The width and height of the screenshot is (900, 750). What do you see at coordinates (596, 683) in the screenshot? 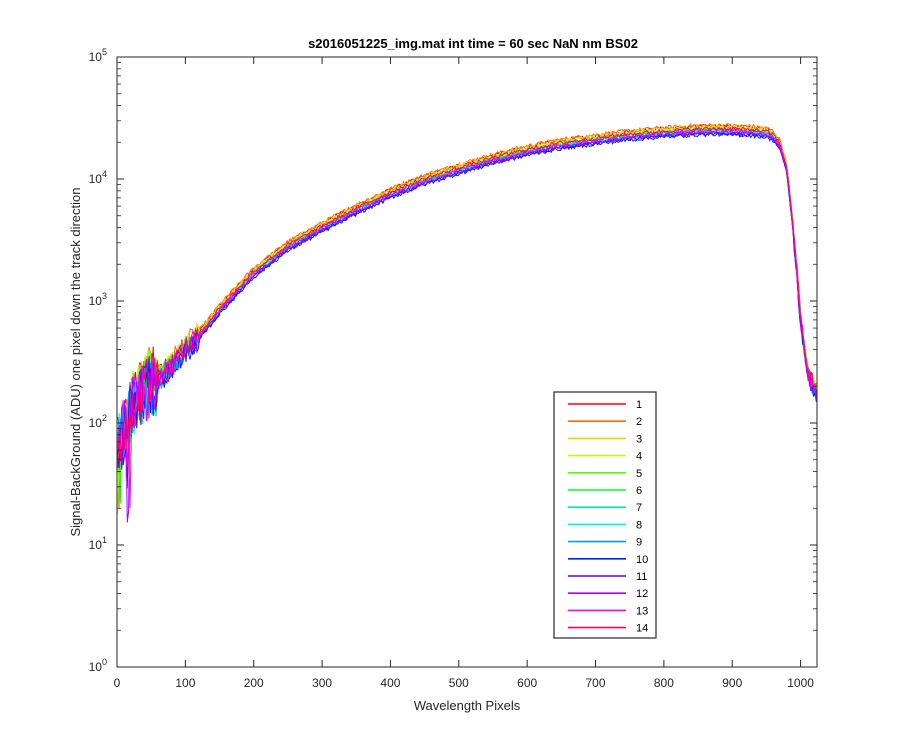
I see `x-tick-label: 700` at bounding box center [596, 683].